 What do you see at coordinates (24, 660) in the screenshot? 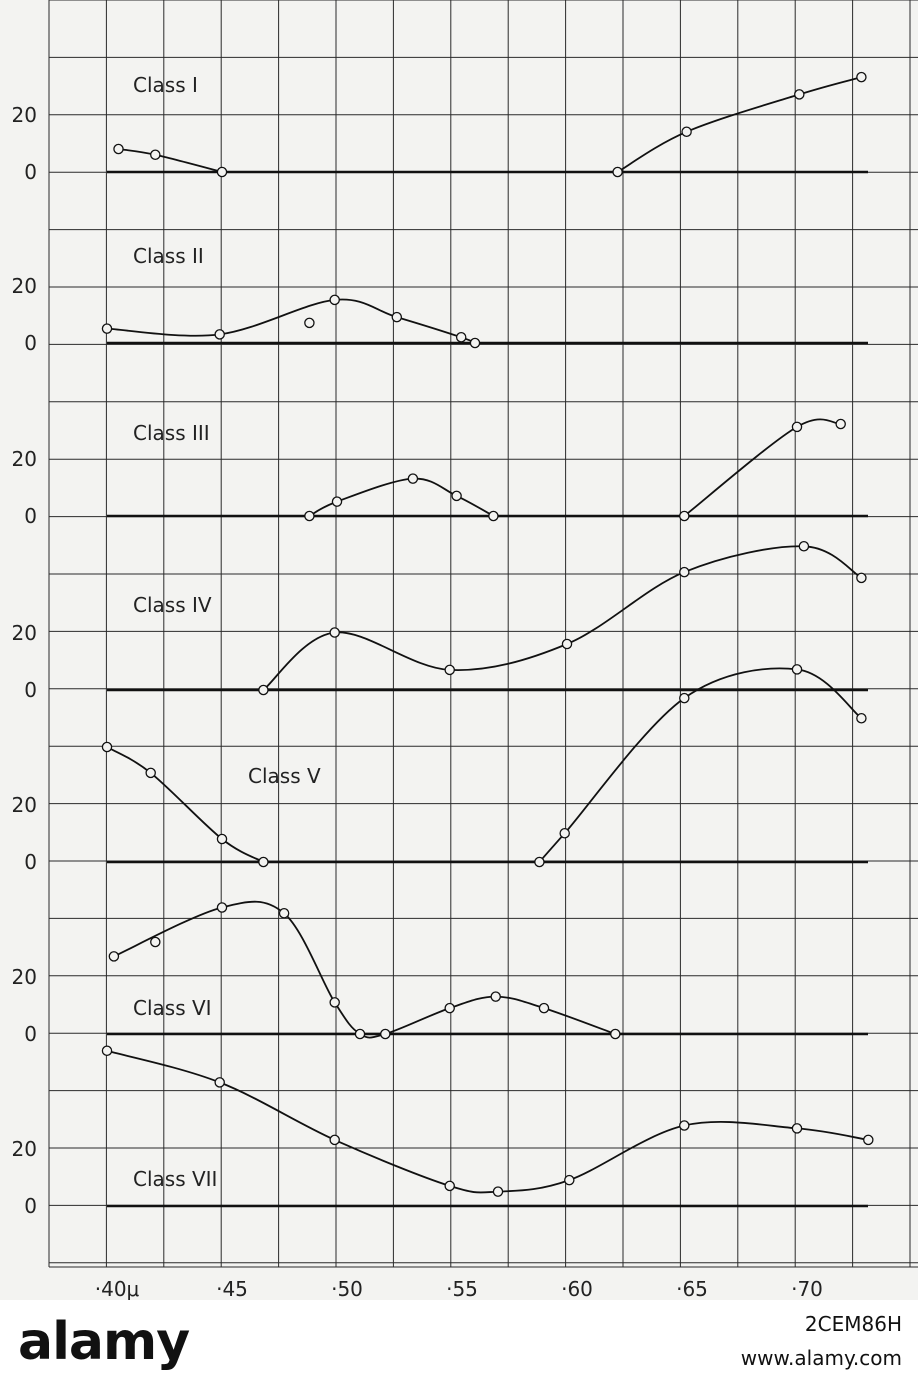
I see `y-tick-labels: 0 20 0 20 0 20 0 20 0 20 0 20 0 20` at bounding box center [24, 660].